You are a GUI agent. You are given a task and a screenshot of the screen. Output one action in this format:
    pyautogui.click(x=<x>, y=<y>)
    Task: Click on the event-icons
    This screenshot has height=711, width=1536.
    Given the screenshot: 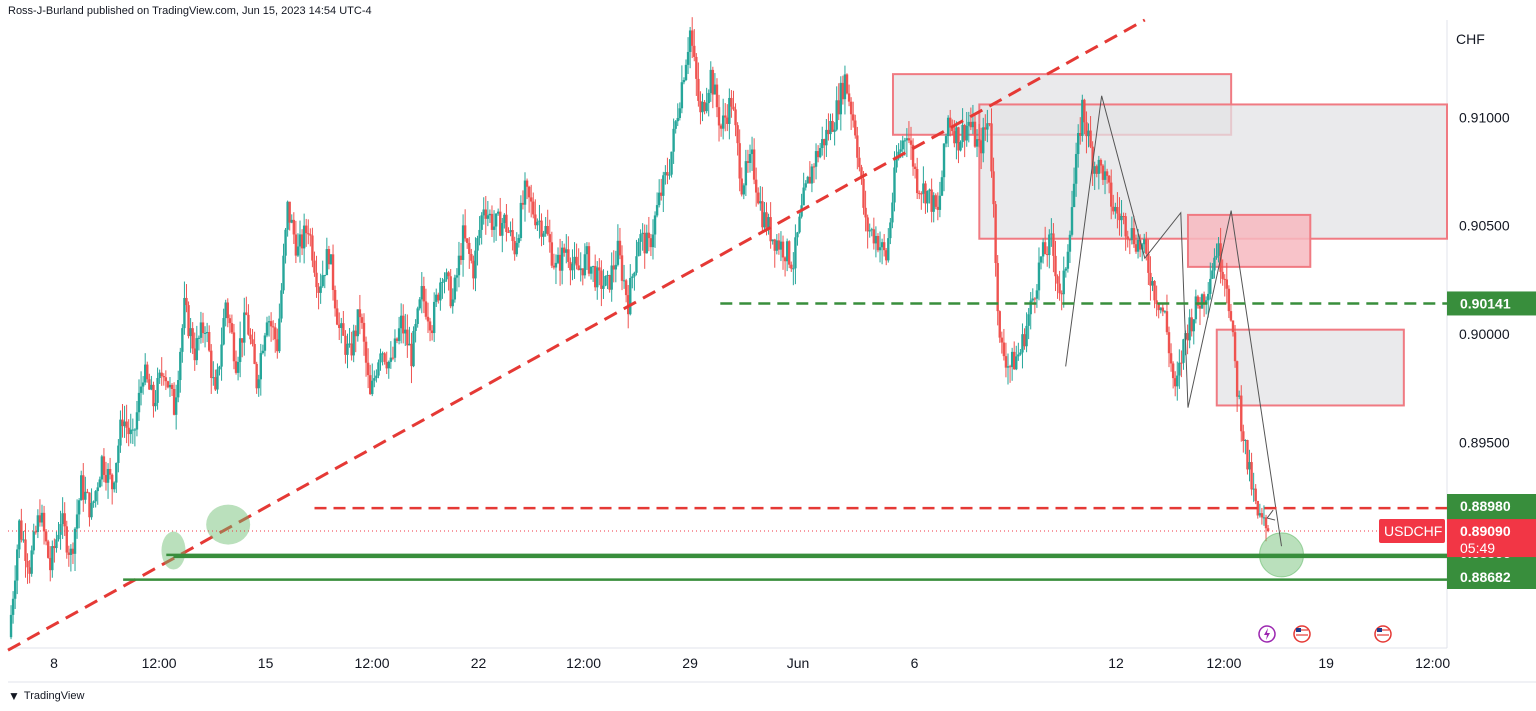 What is the action you would take?
    pyautogui.click(x=1325, y=634)
    